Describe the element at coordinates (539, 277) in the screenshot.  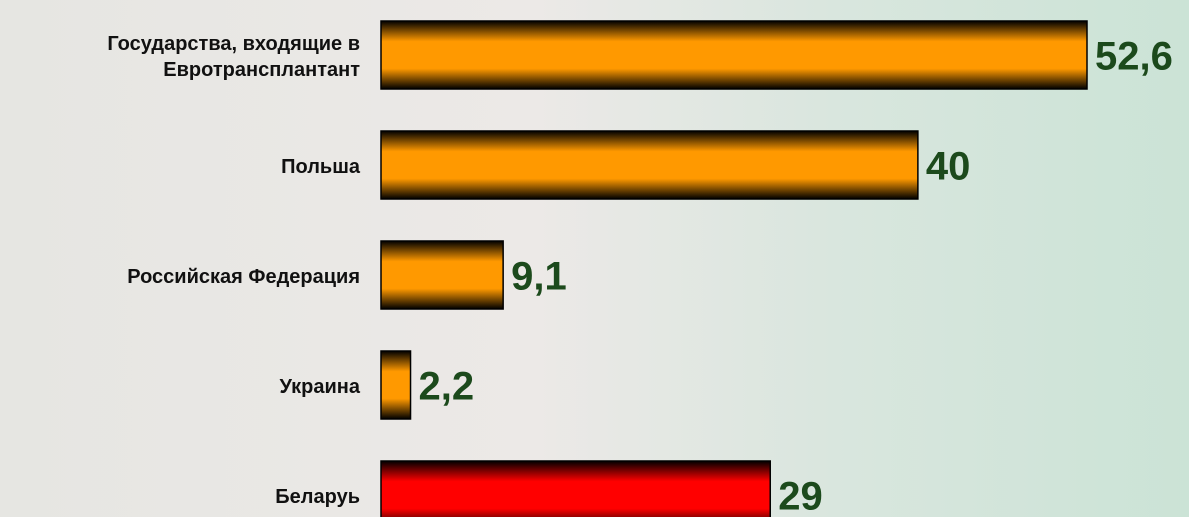
I see `value-label: 9,1` at that location.